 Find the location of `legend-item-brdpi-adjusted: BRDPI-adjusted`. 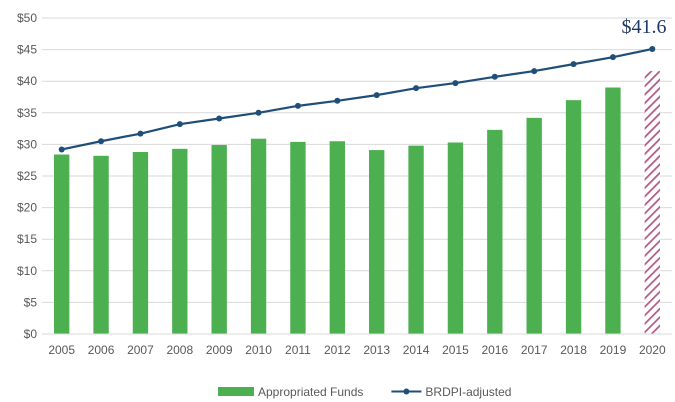

legend-item-brdpi-adjusted: BRDPI-adjusted is located at coordinates (451, 392).